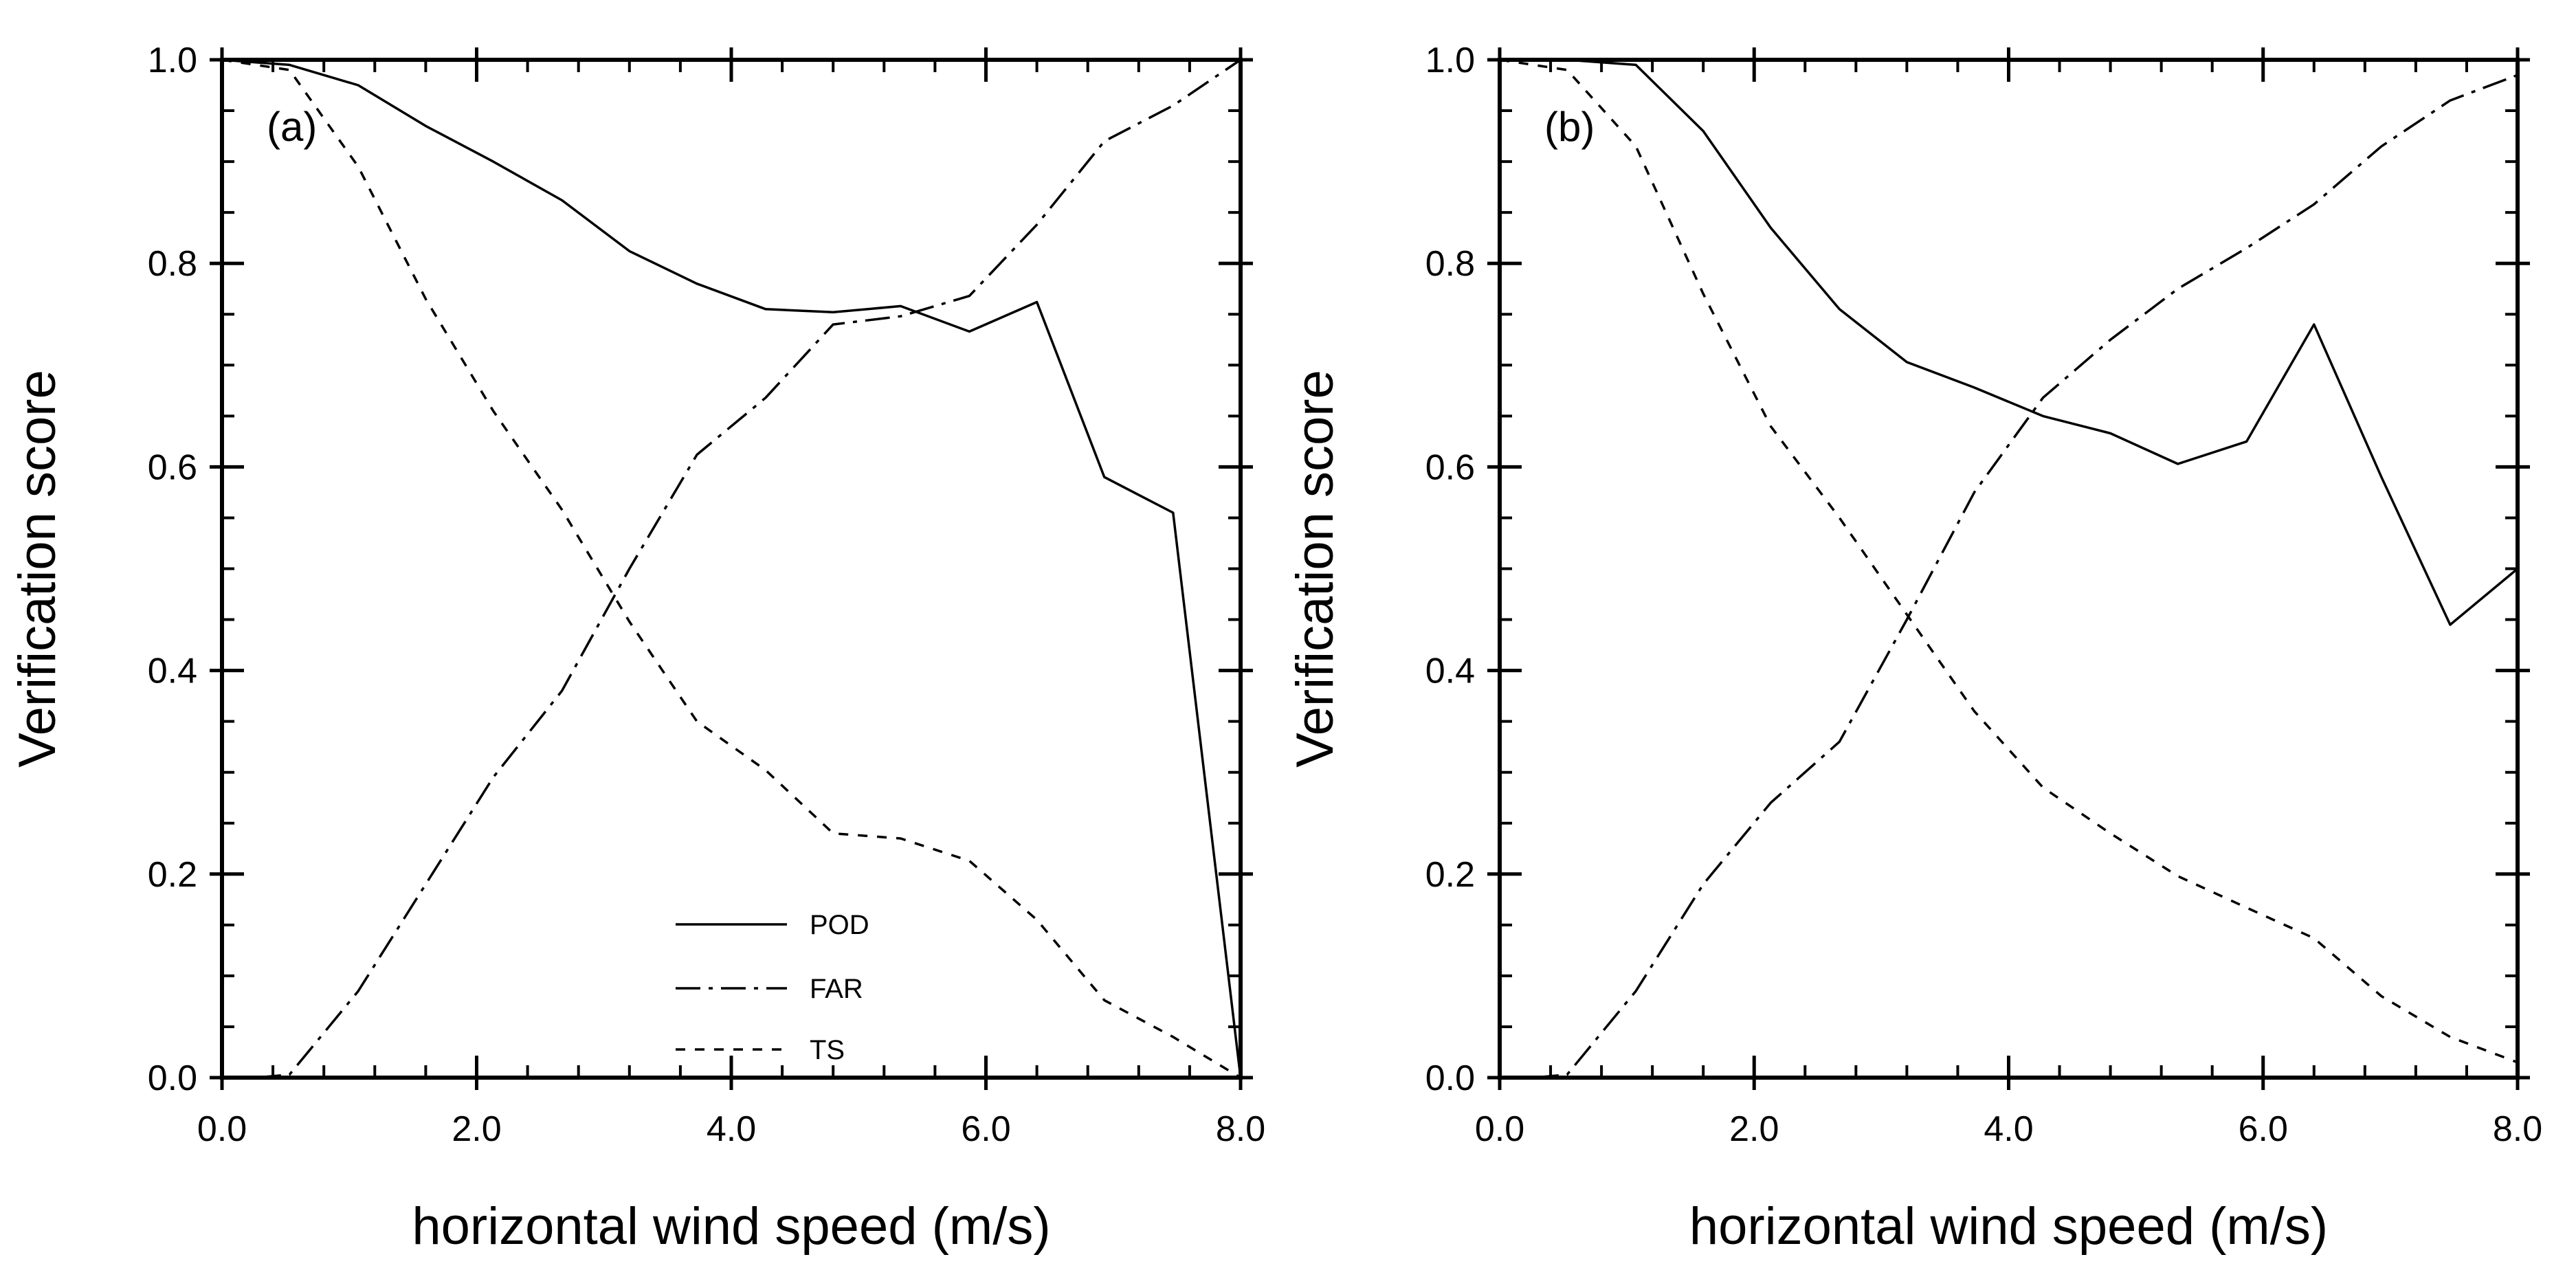  What do you see at coordinates (827, 1050) in the screenshot?
I see `legend-label-ts: TS` at bounding box center [827, 1050].